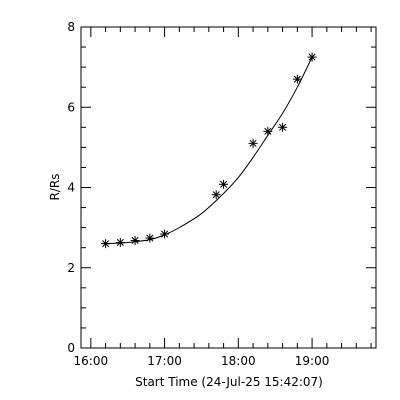 This screenshot has height=400, width=400. Describe the element at coordinates (55, 187) in the screenshot. I see `y-axis-label: R/Rs` at that location.